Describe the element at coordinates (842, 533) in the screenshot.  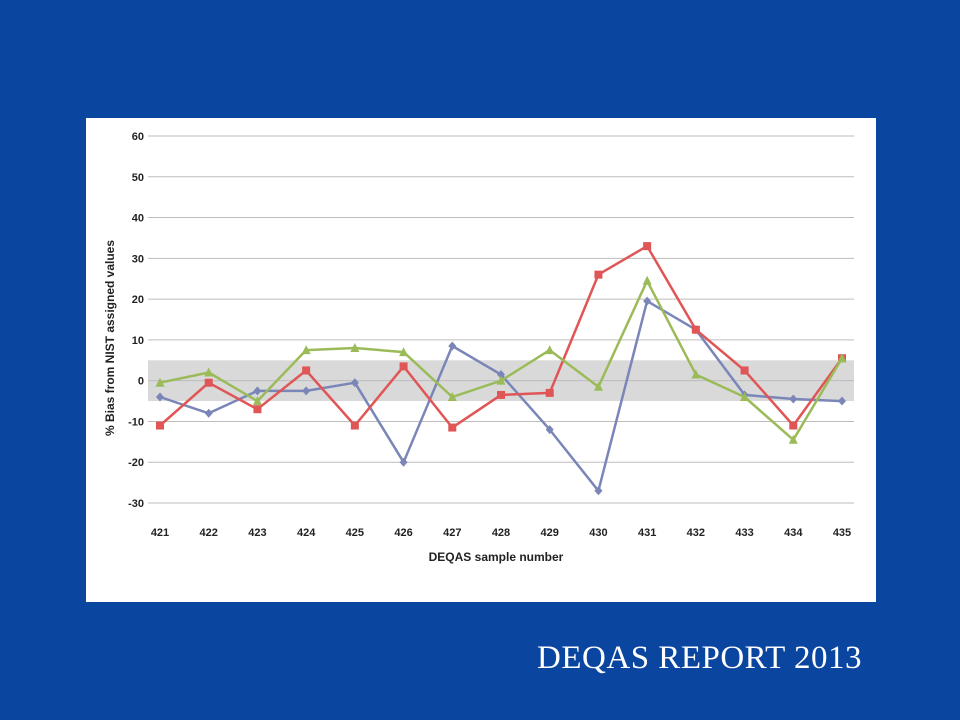
I see `x-tick-label: 435` at that location.